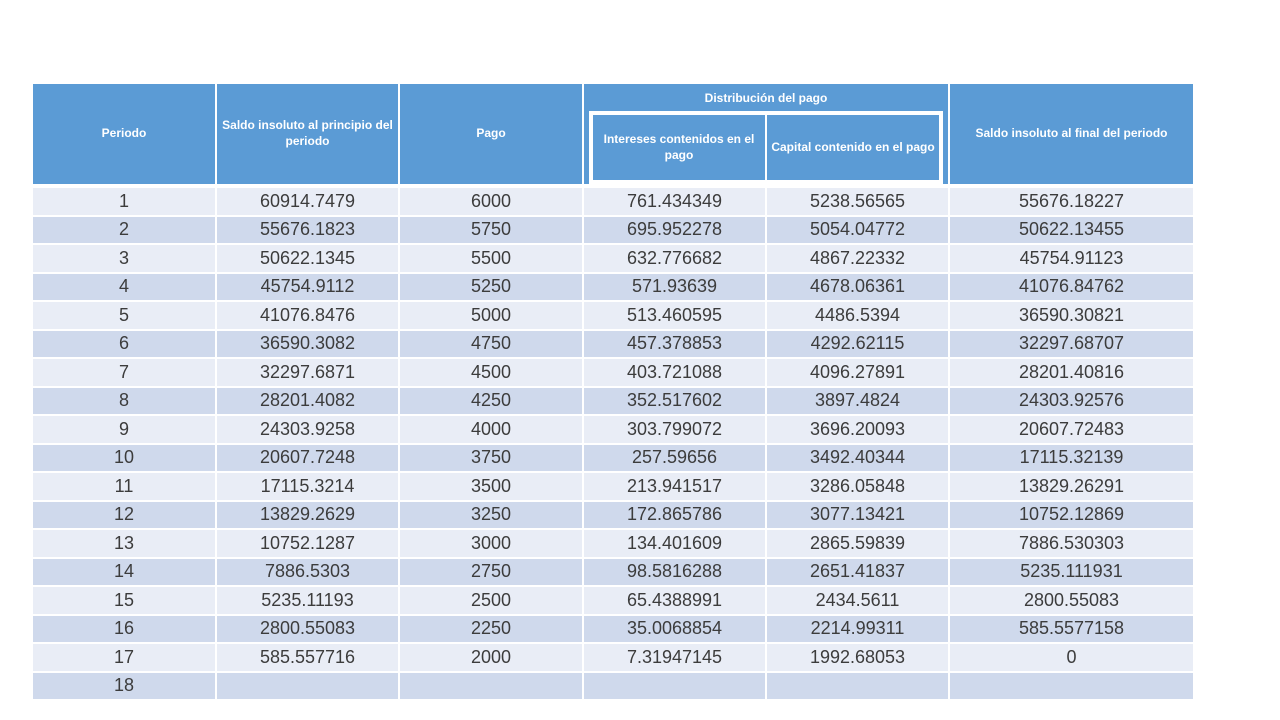 The width and height of the screenshot is (1280, 720). What do you see at coordinates (674, 201) in the screenshot?
I see `table-cell-intereses: 761.434349` at bounding box center [674, 201].